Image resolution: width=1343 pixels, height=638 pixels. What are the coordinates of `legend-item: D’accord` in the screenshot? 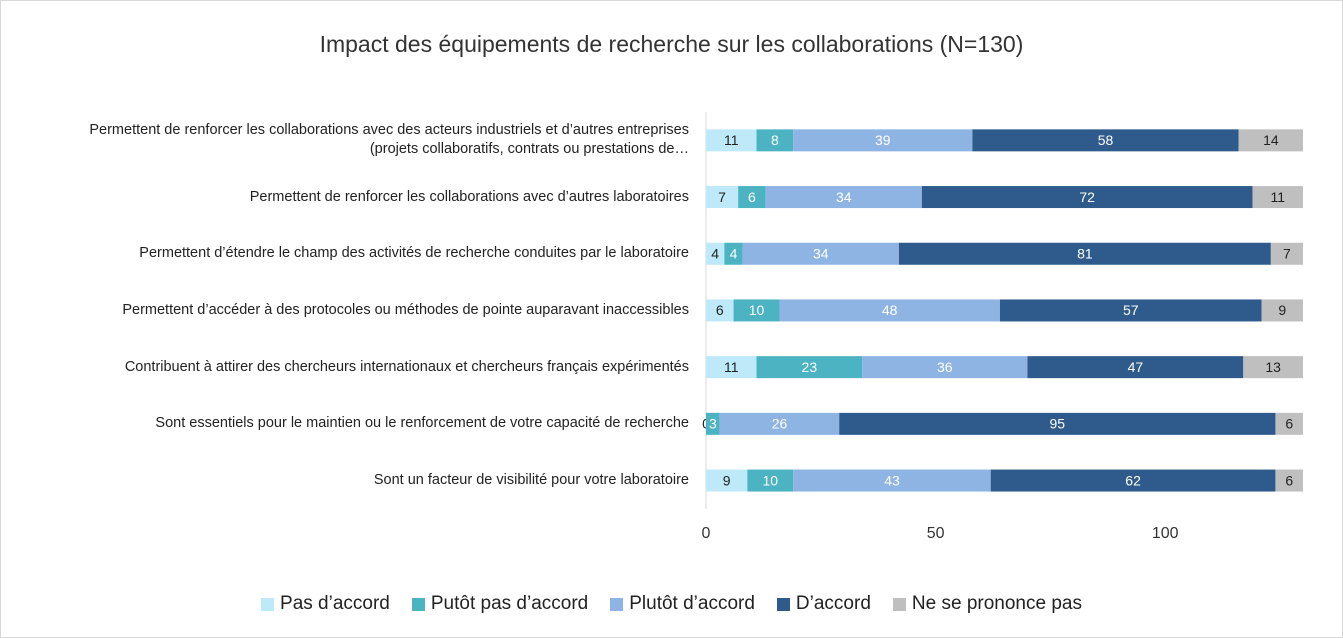 It's located at (823, 604).